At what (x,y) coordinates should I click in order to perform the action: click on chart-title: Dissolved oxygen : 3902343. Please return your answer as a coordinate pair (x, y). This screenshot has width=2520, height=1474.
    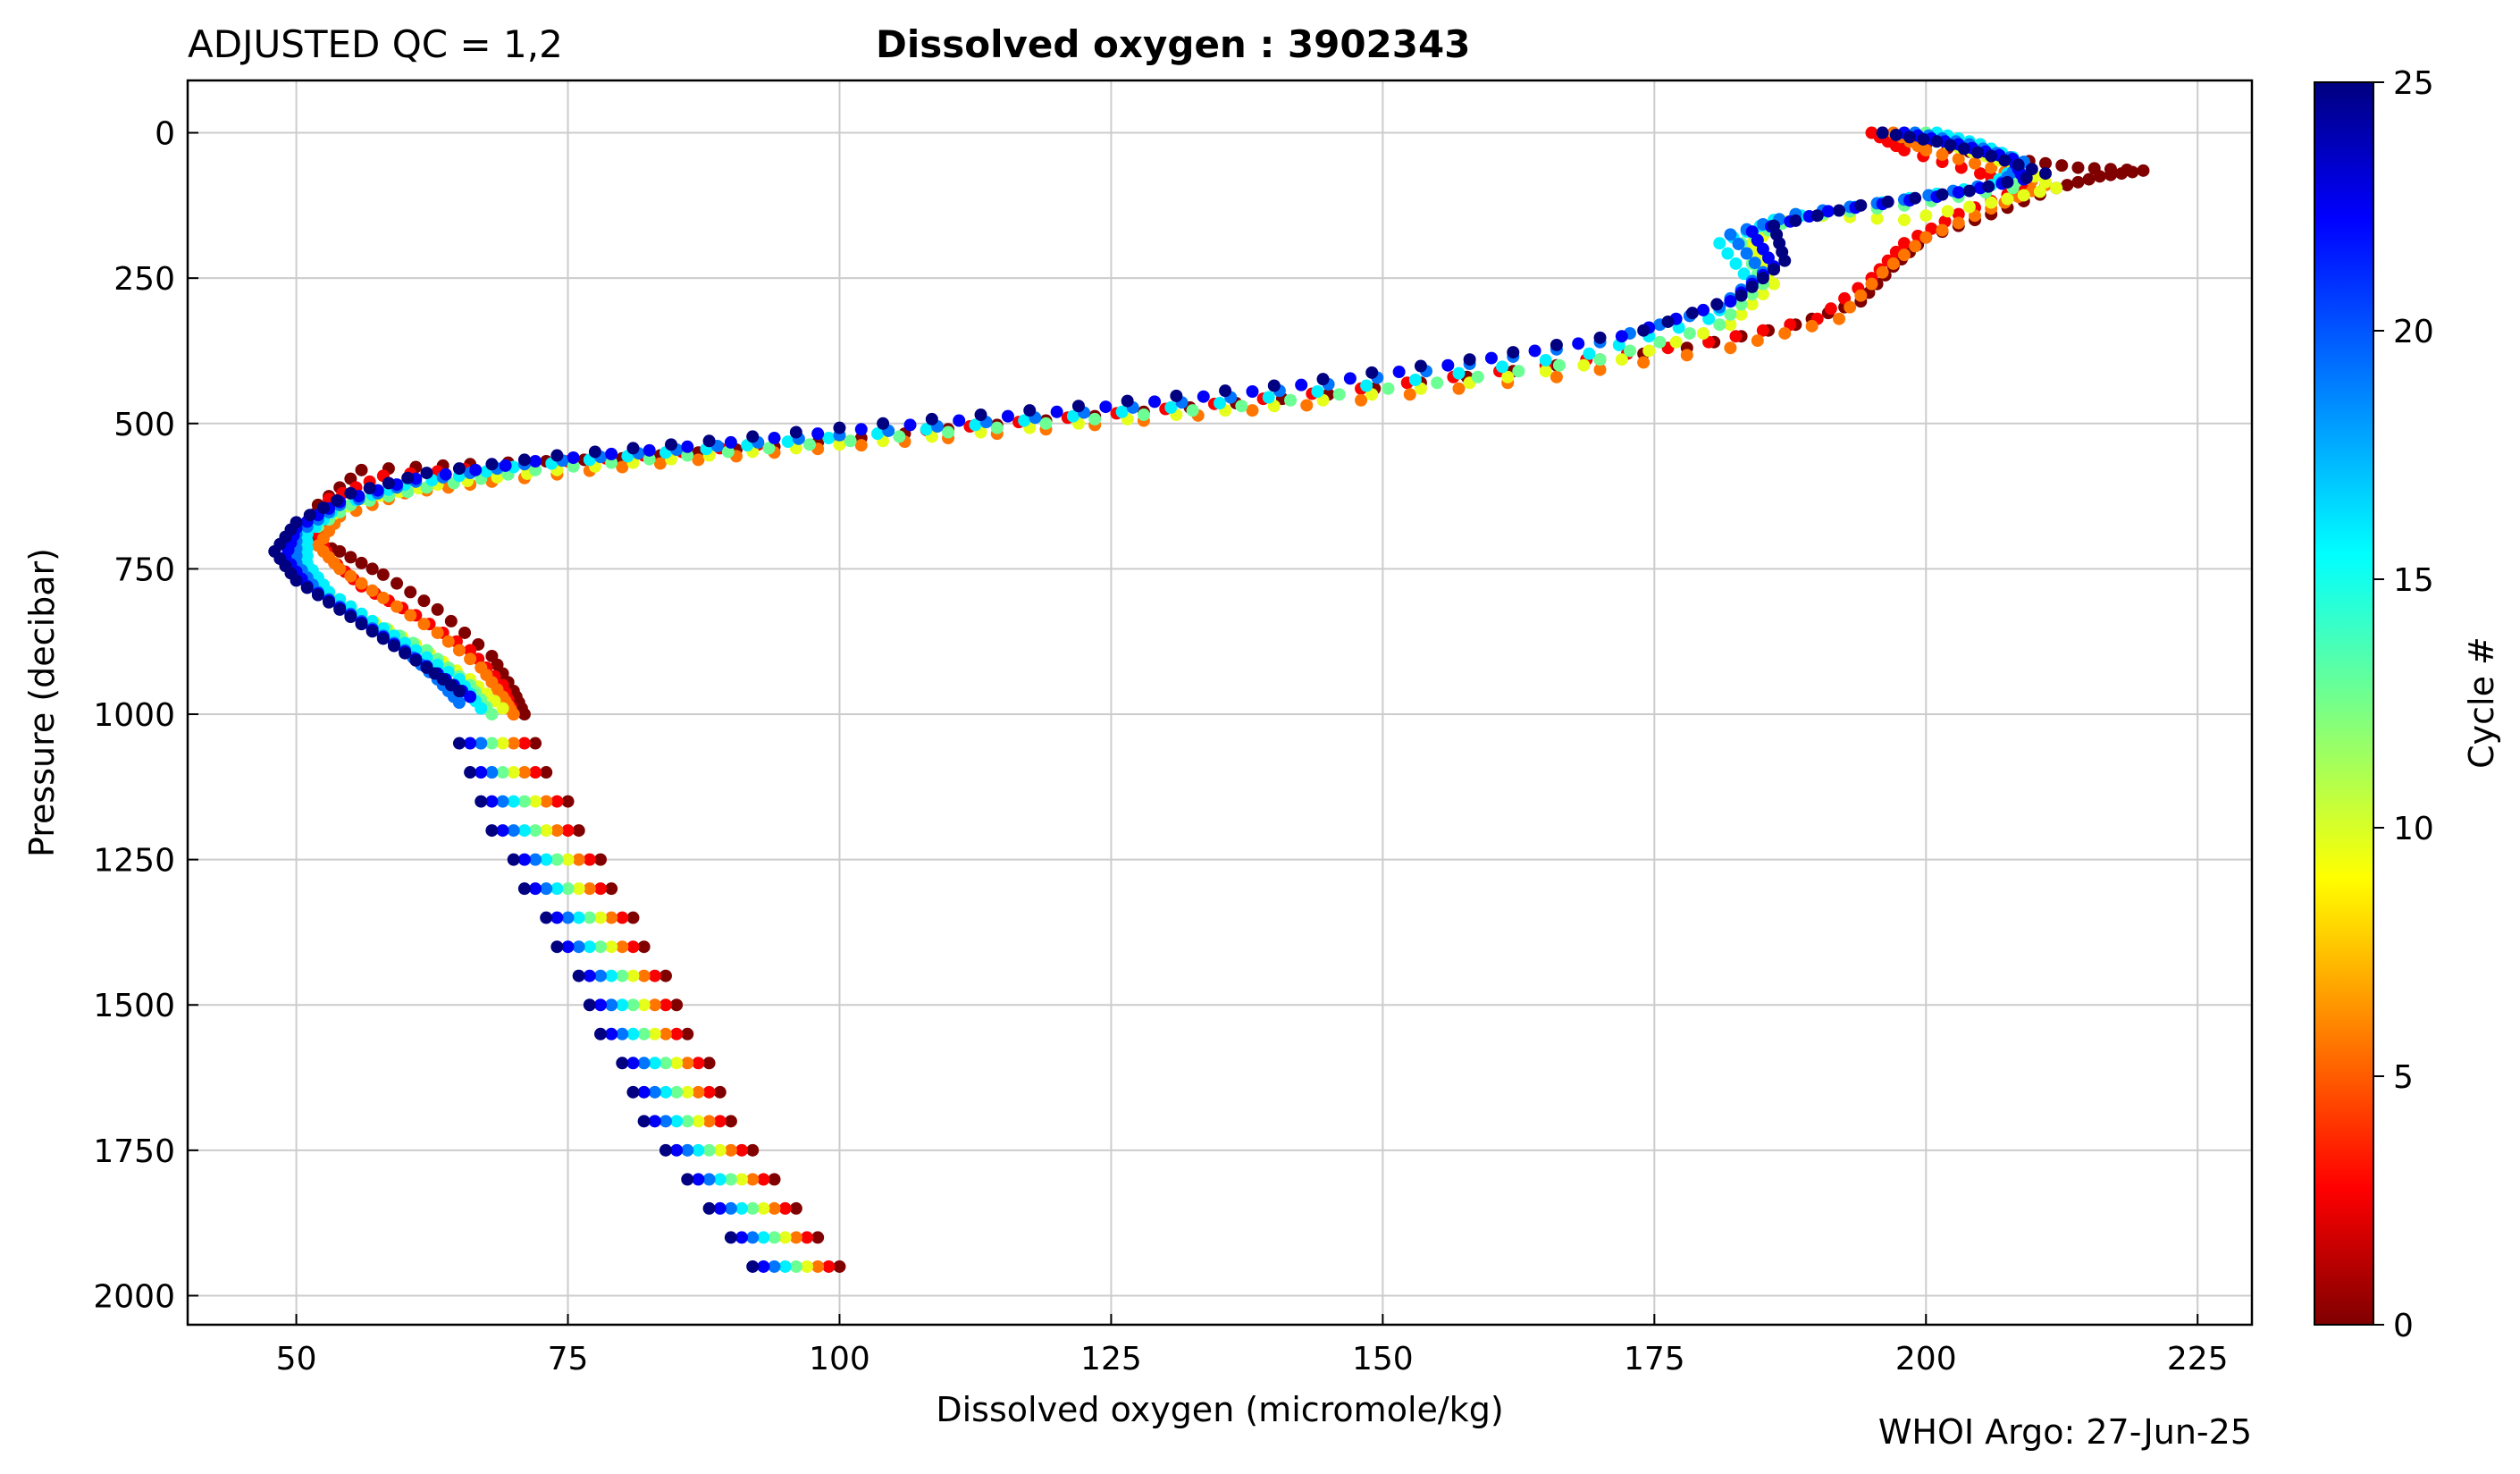
    Looking at the image, I should click on (1173, 44).